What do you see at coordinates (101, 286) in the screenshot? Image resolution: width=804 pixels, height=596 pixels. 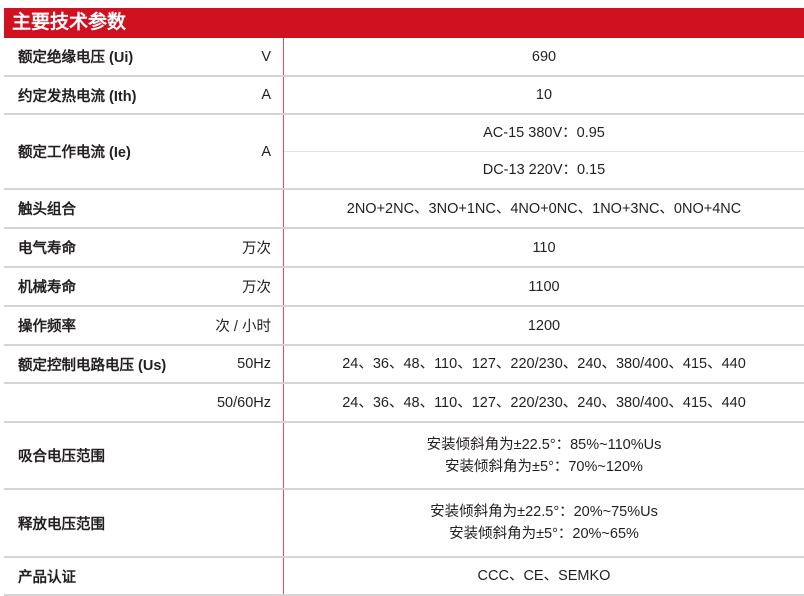 I see `param-label: 机械寿命` at bounding box center [101, 286].